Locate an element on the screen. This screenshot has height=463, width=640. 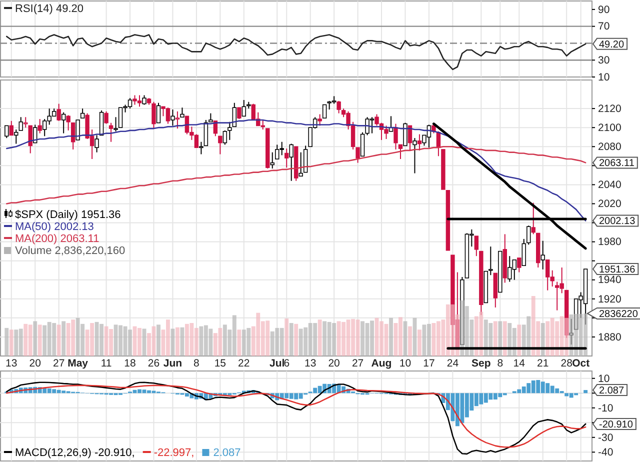
data-label: 2836220 is located at coordinates (618, 314).